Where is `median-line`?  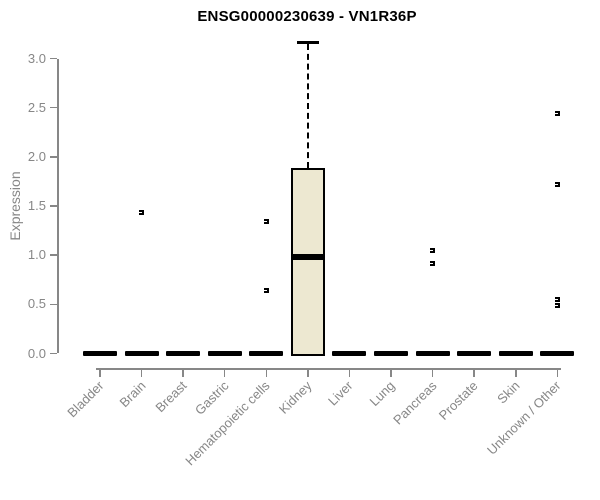 median-line is located at coordinates (307, 257).